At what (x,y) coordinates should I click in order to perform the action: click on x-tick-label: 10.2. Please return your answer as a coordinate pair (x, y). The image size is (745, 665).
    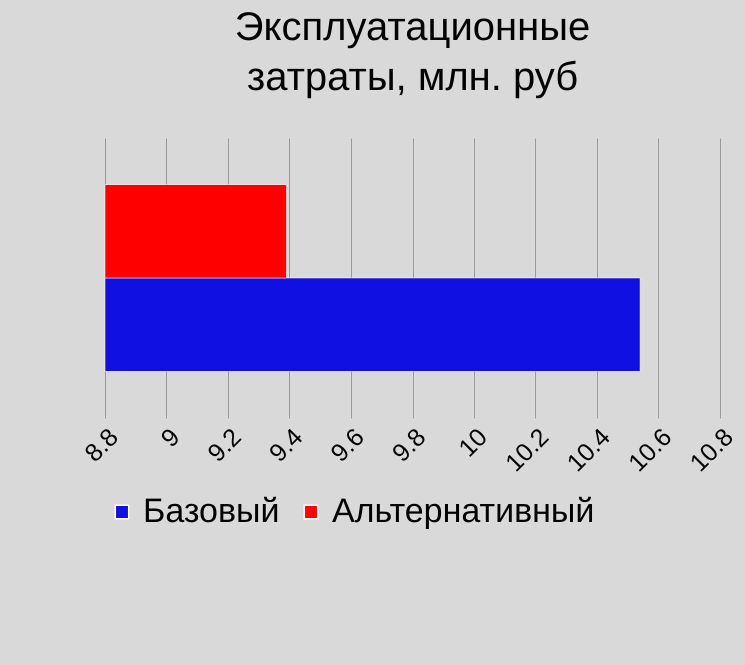
    Looking at the image, I should click on (527, 450).